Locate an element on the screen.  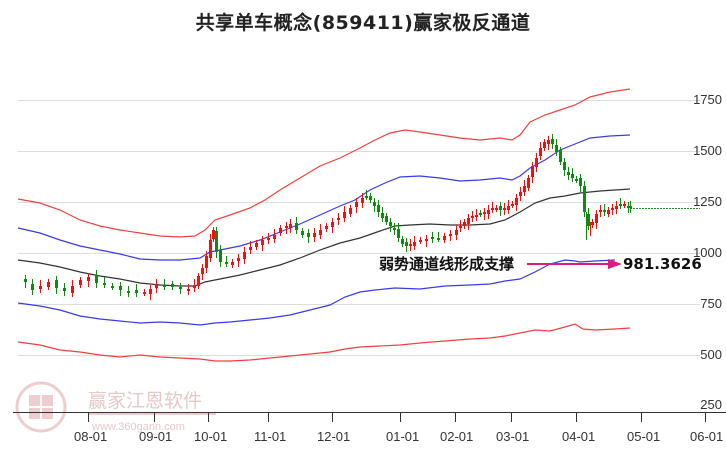
support-annotation: 弱势通道线形成支撑 981.3626 is located at coordinates (540, 264).